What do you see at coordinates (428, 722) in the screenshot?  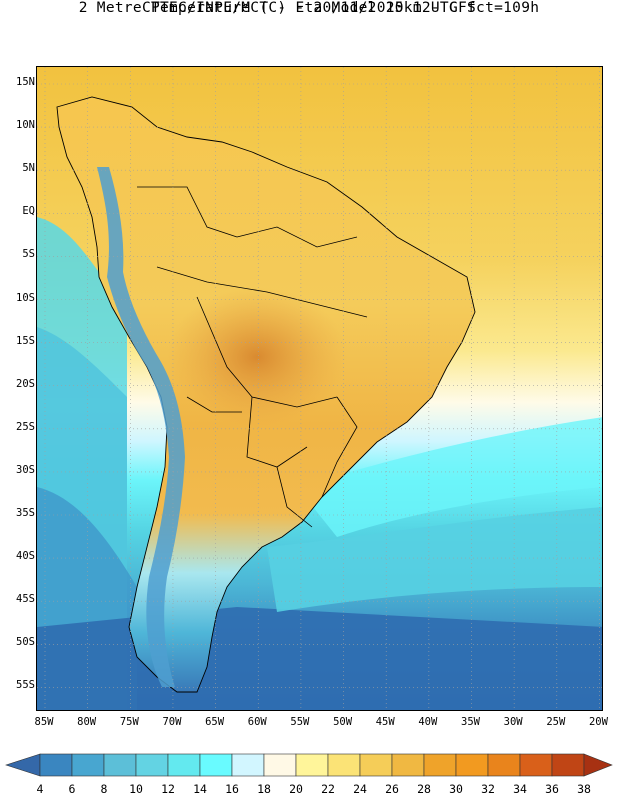 I see `lon-label: 40W` at bounding box center [428, 722].